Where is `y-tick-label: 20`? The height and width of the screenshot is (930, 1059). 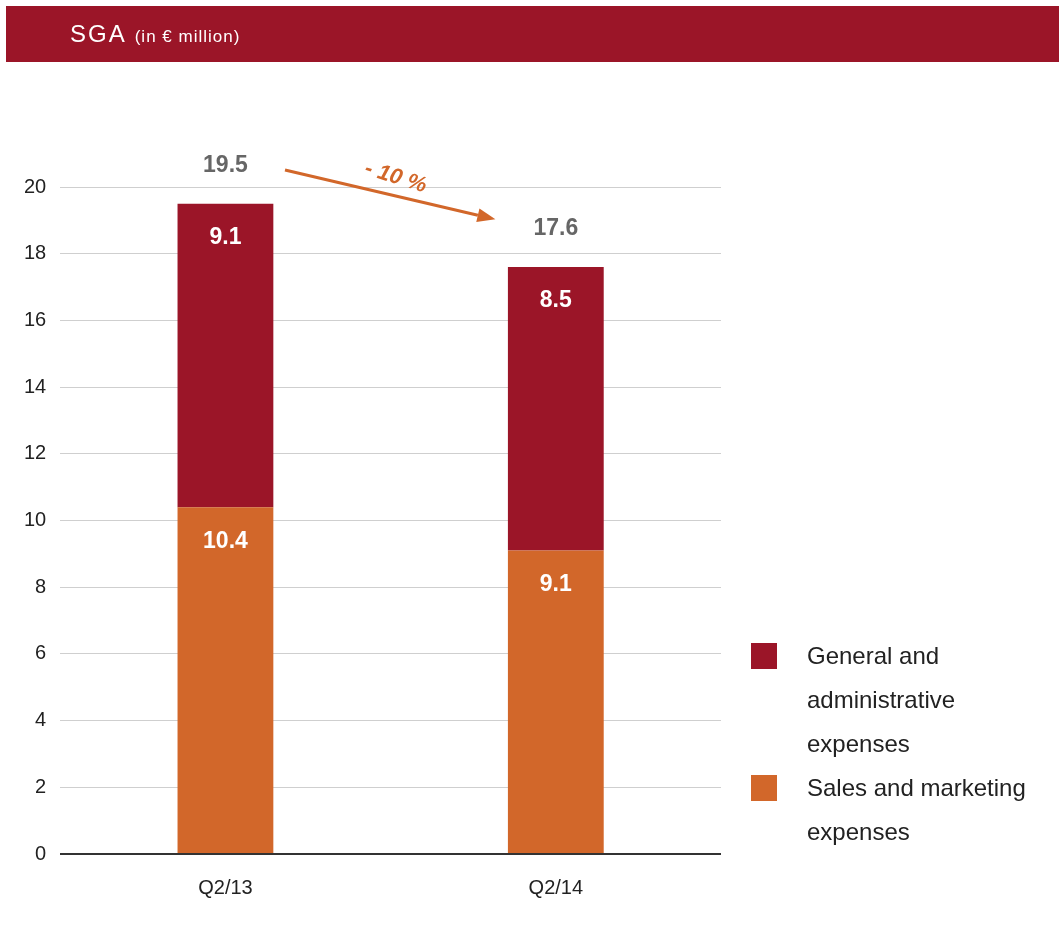 y-tick-label: 20 is located at coordinates (35, 185).